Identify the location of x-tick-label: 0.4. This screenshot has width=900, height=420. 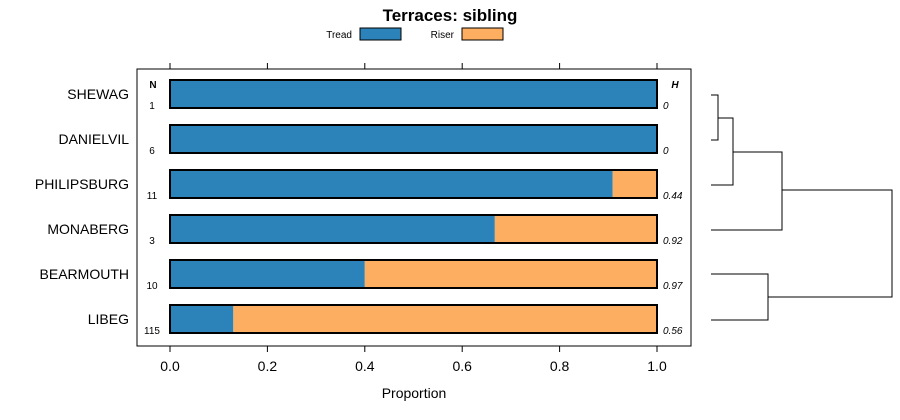
(365, 366).